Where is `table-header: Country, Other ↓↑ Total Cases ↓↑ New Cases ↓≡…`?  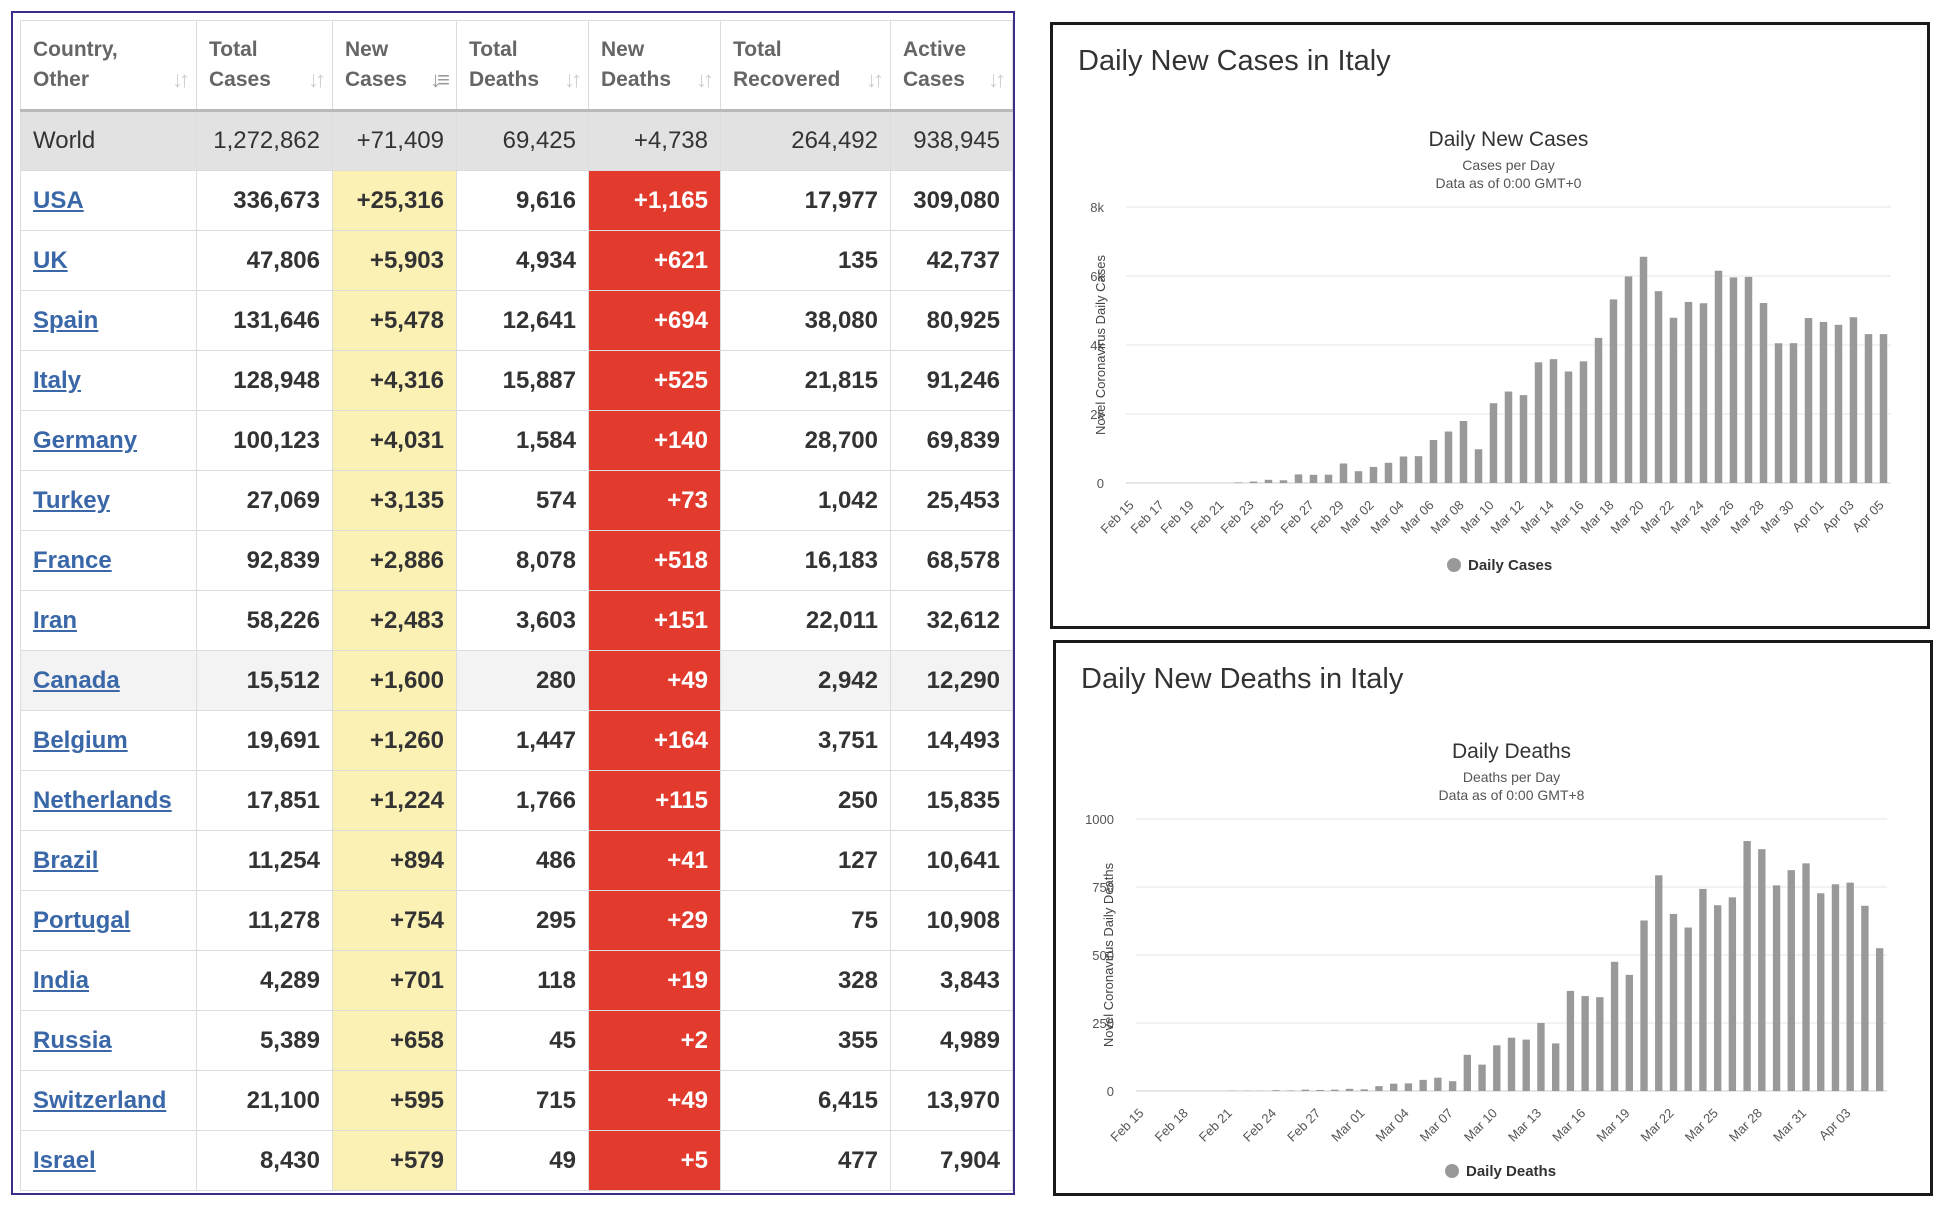
table-header: Country, Other ↓↑ Total Cases ↓↑ New Cases ↓≡… is located at coordinates (516, 65).